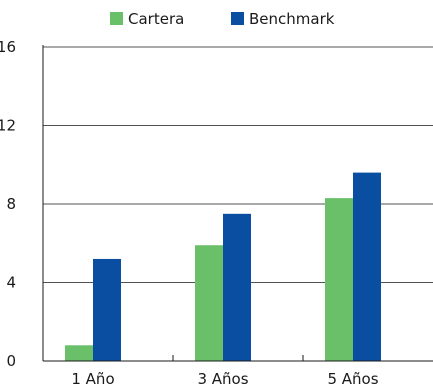 This screenshot has width=433, height=387. Describe the element at coordinates (237, 18) in the screenshot. I see `legend-swatch-benchmark` at that location.